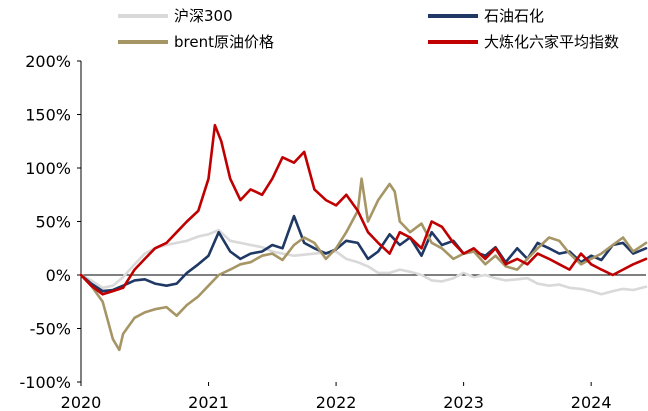  What do you see at coordinates (58, 275) in the screenshot?
I see `y-tick-label: 0%` at bounding box center [58, 275].